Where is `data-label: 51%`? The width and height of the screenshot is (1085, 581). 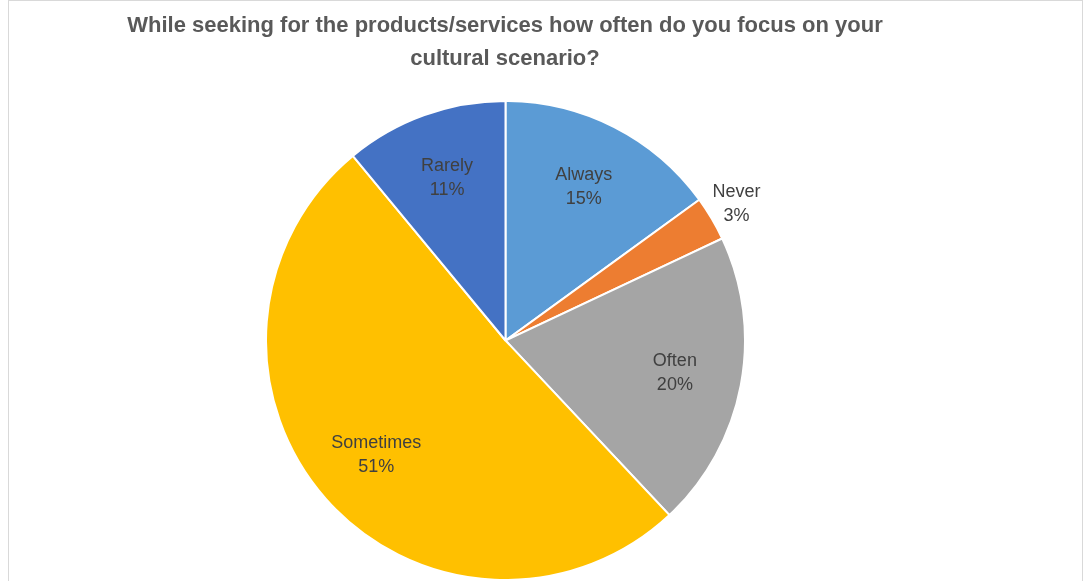 data-label: 51% is located at coordinates (376, 465).